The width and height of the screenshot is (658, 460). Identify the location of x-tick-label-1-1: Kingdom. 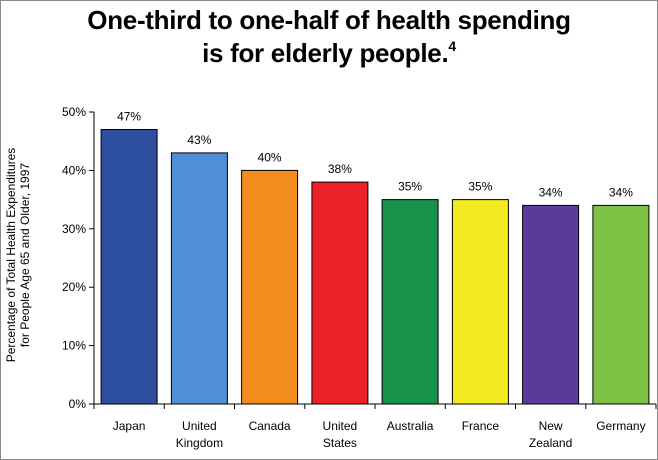
(199, 443).